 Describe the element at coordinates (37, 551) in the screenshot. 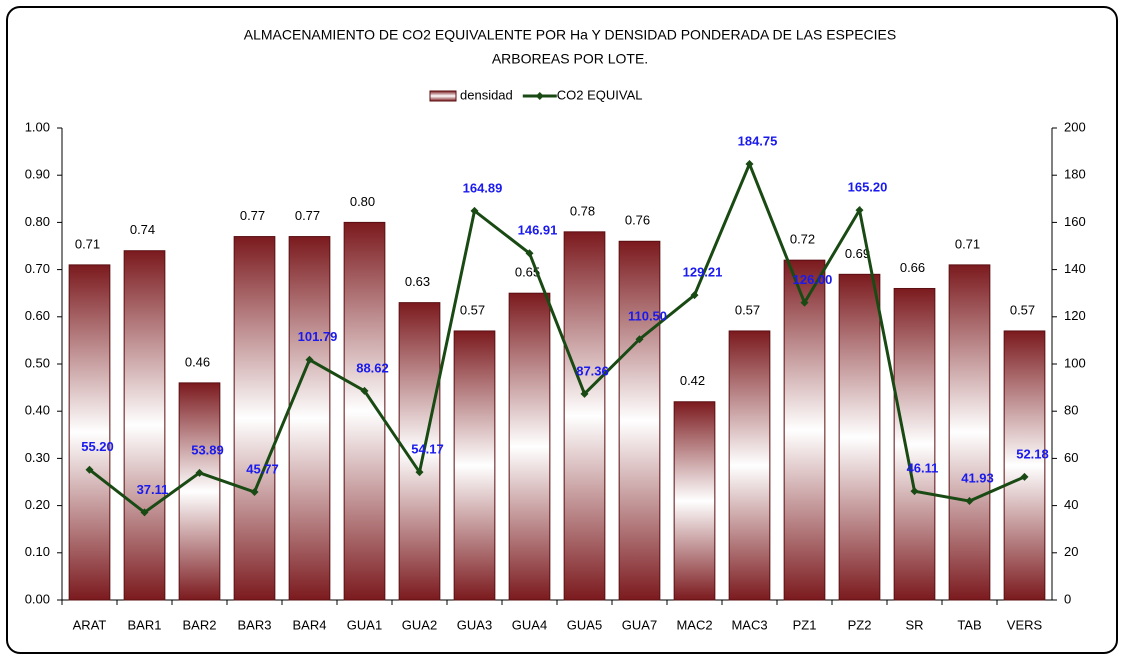

I see `y-tick-label: 0.10` at that location.